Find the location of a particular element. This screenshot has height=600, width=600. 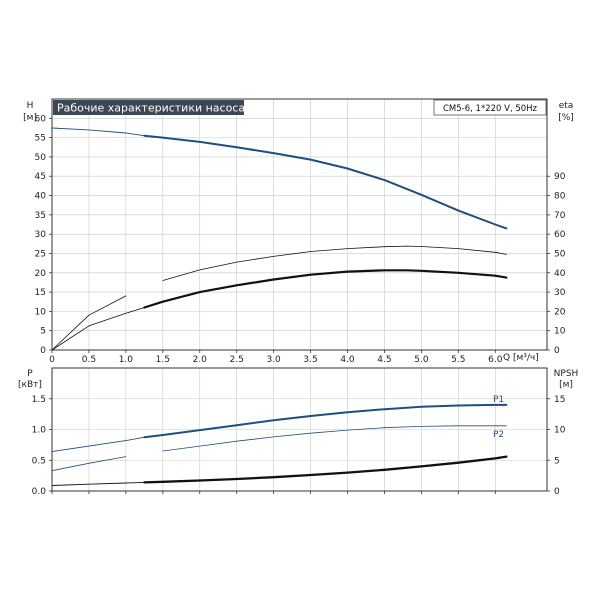

model-box is located at coordinates (490, 107).